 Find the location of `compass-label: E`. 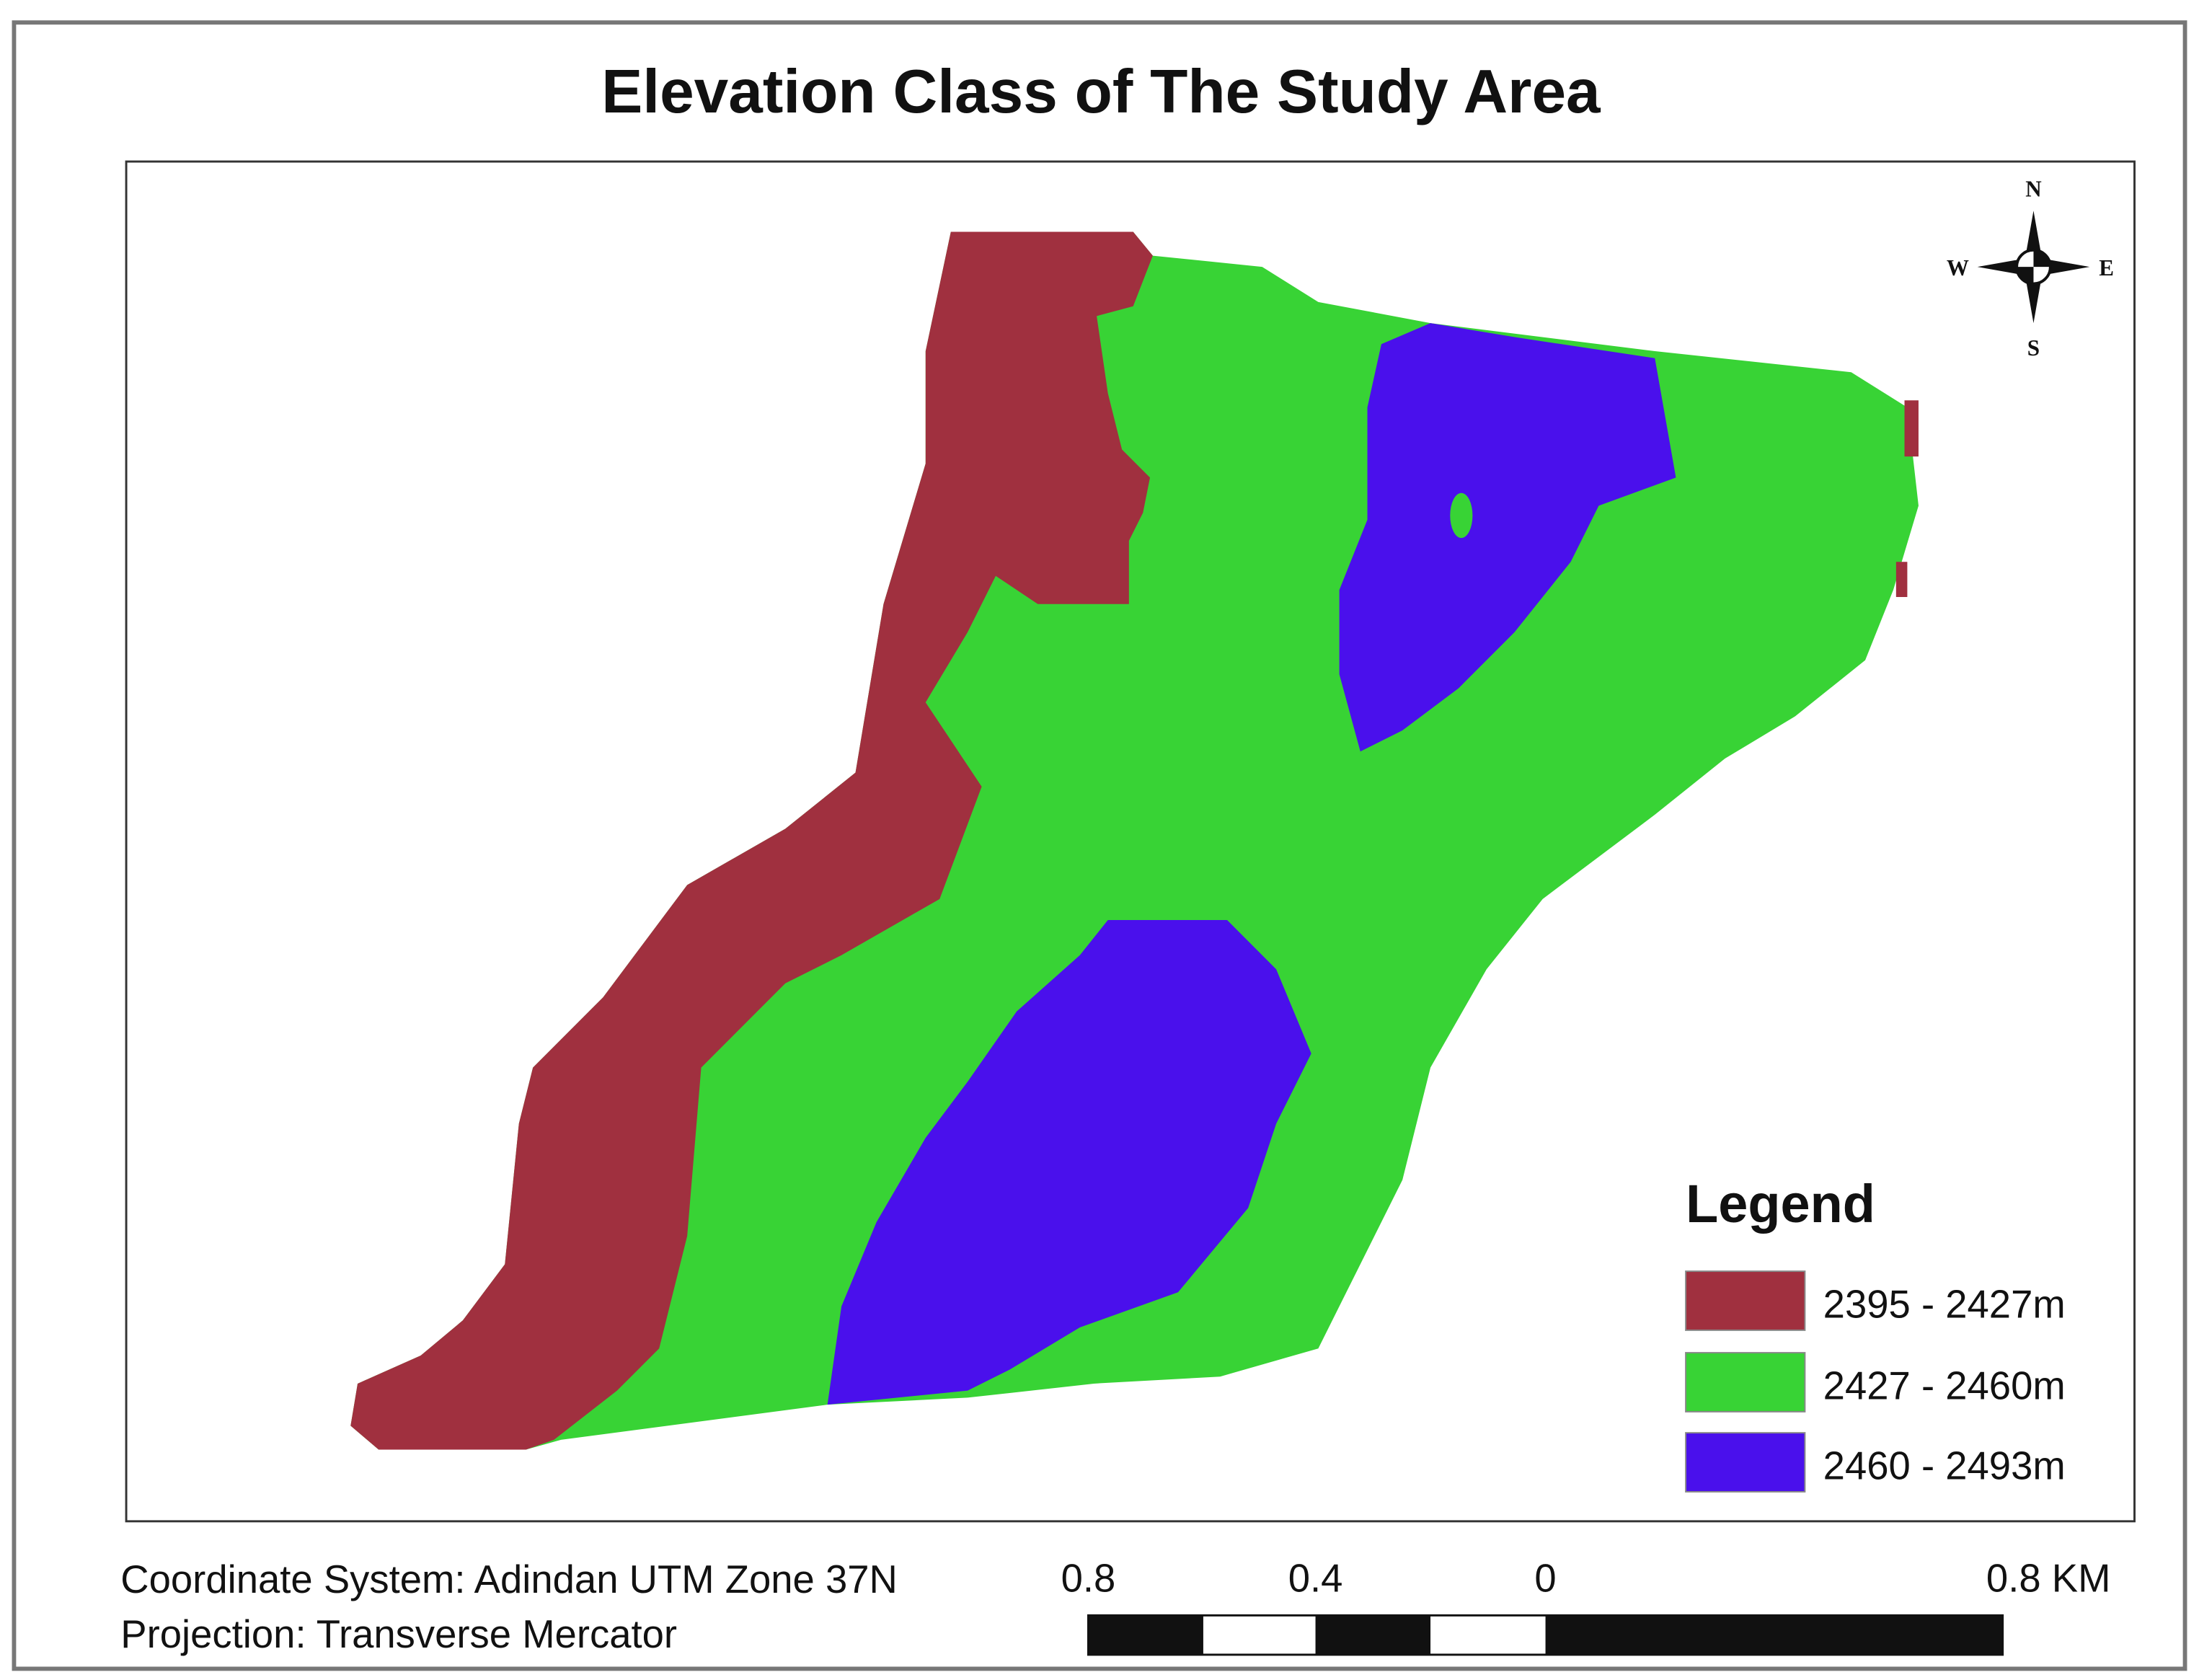

compass-label: E is located at coordinates (2106, 267).